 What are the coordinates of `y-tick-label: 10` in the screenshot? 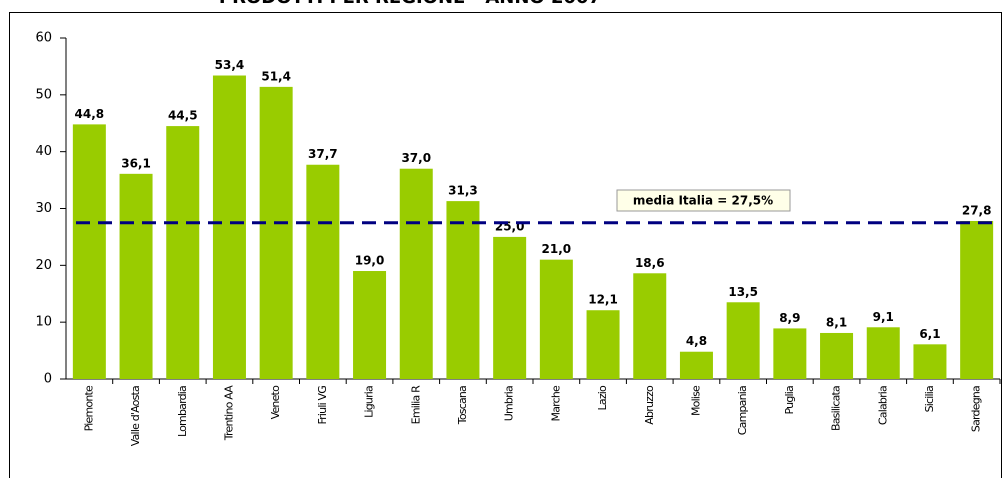 It's located at (43, 322).